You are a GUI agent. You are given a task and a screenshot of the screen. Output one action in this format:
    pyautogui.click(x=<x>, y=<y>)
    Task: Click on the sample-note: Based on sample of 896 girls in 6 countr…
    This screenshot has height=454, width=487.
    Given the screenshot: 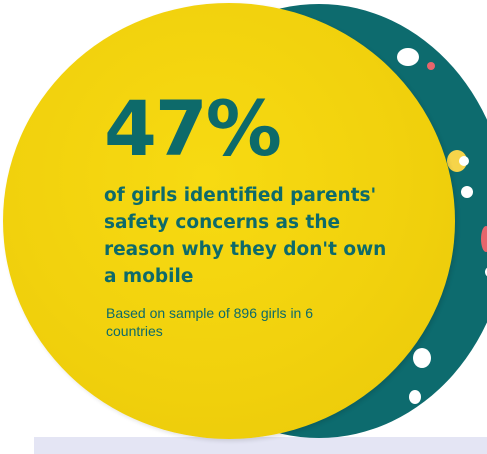 What is the action you would take?
    pyautogui.click(x=210, y=322)
    